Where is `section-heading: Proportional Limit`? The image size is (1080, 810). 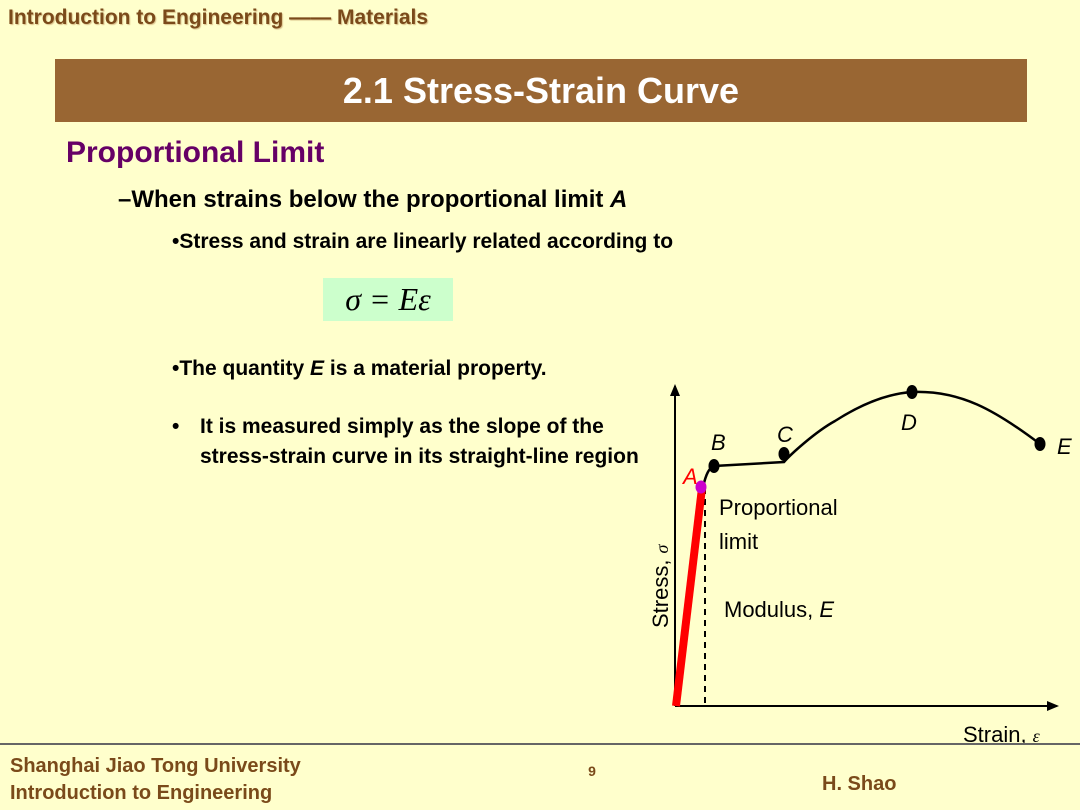
section-heading: Proportional Limit is located at coordinates (195, 152).